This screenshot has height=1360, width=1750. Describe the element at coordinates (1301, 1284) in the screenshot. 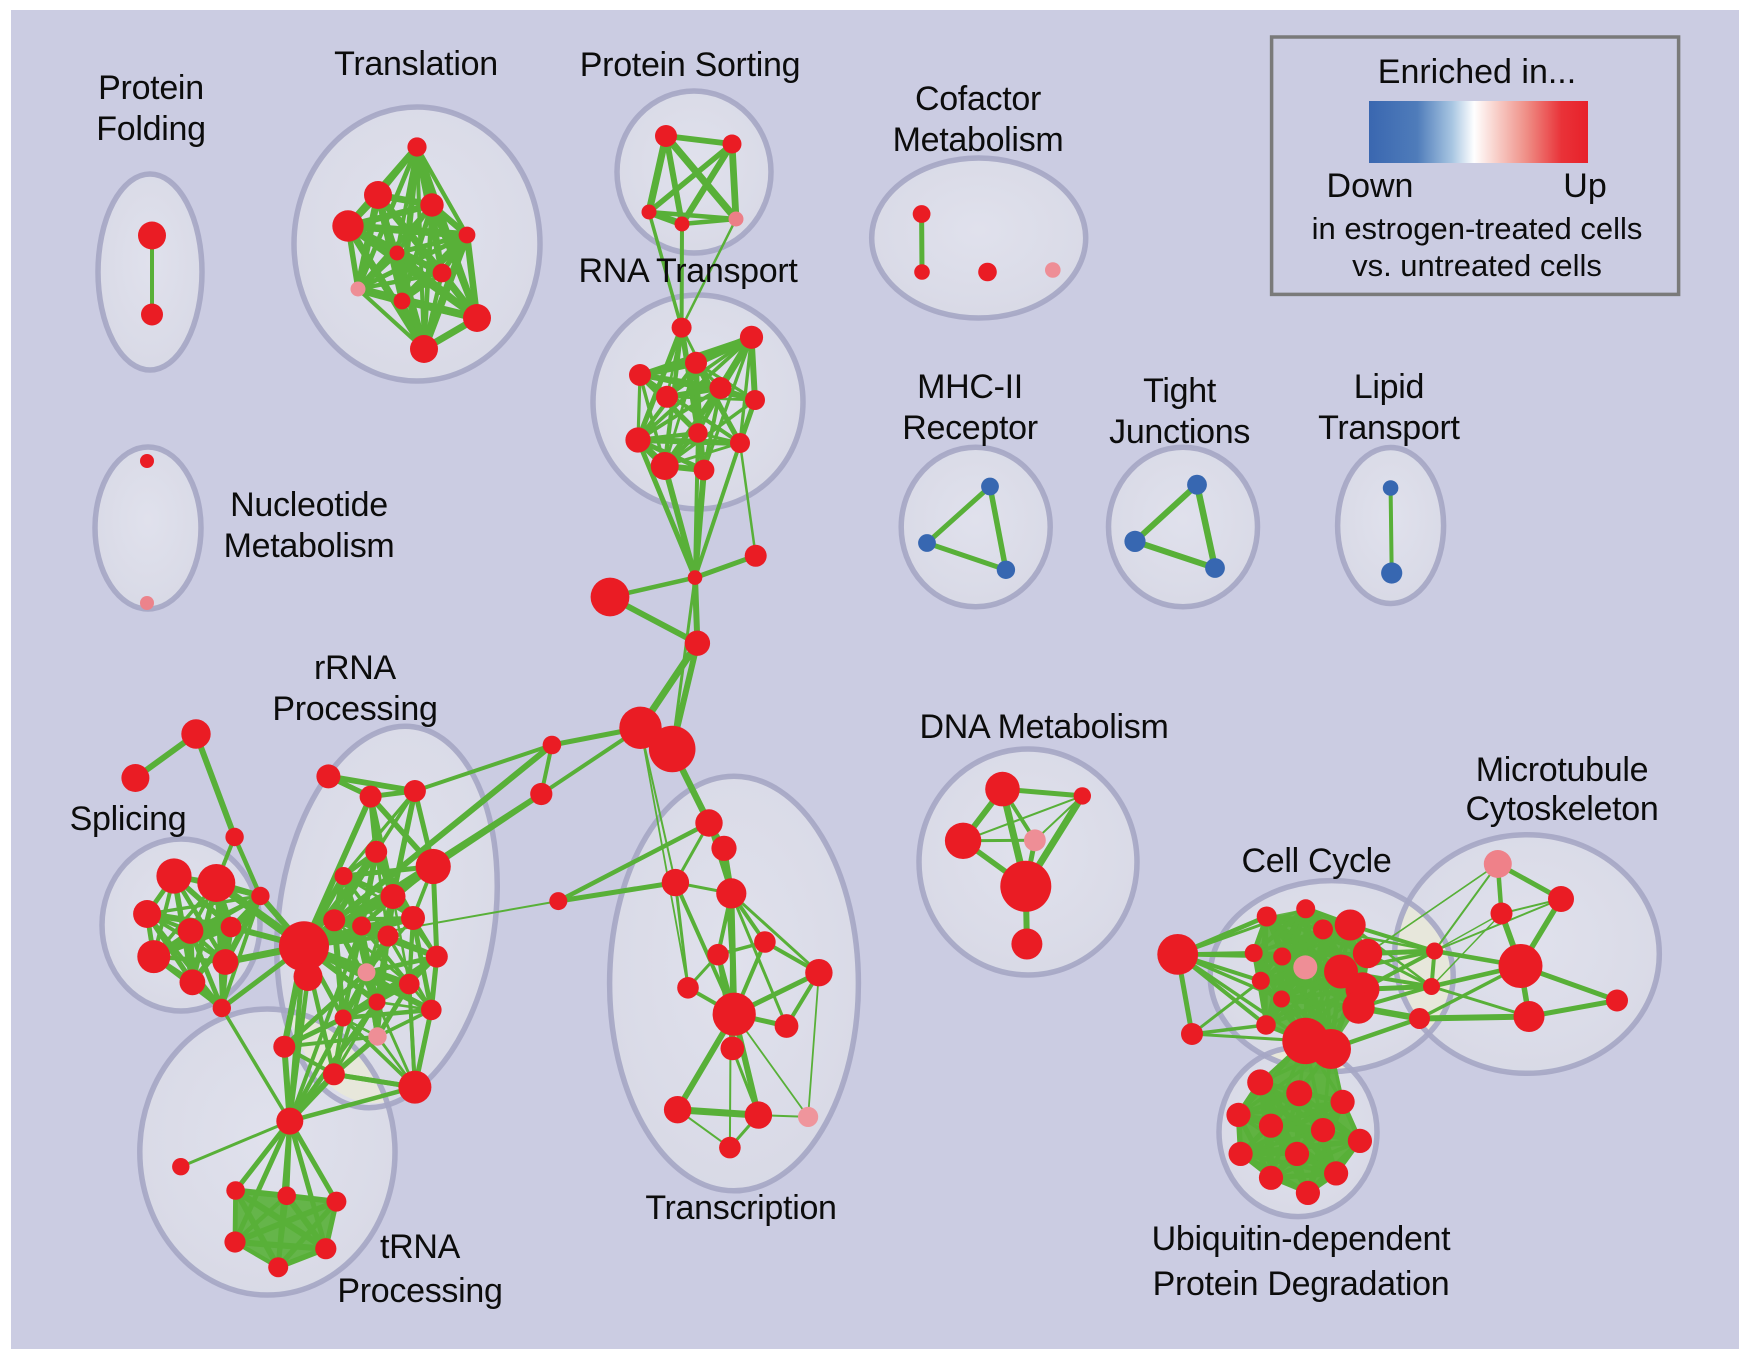

I see `svg-text: Protein Degradation` at that location.